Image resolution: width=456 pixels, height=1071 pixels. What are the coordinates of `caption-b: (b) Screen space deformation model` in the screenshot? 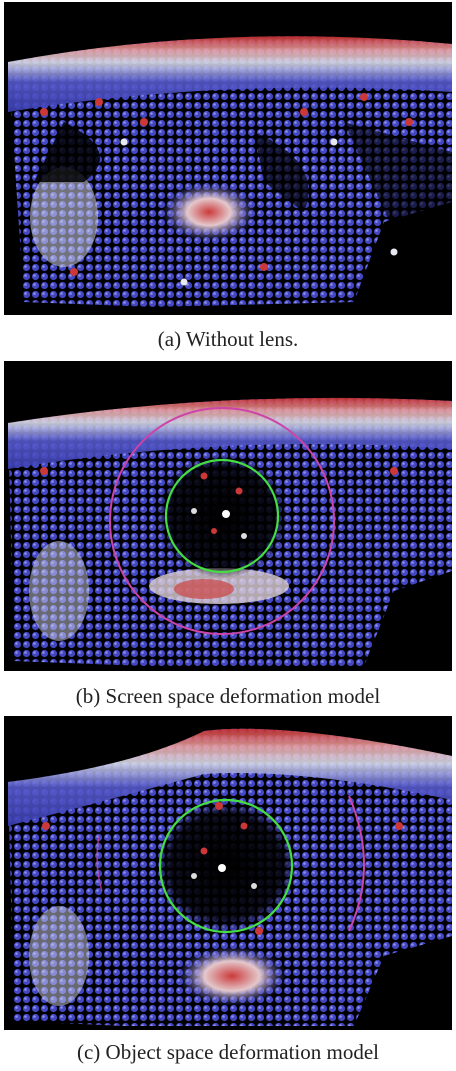 It's located at (228, 696).